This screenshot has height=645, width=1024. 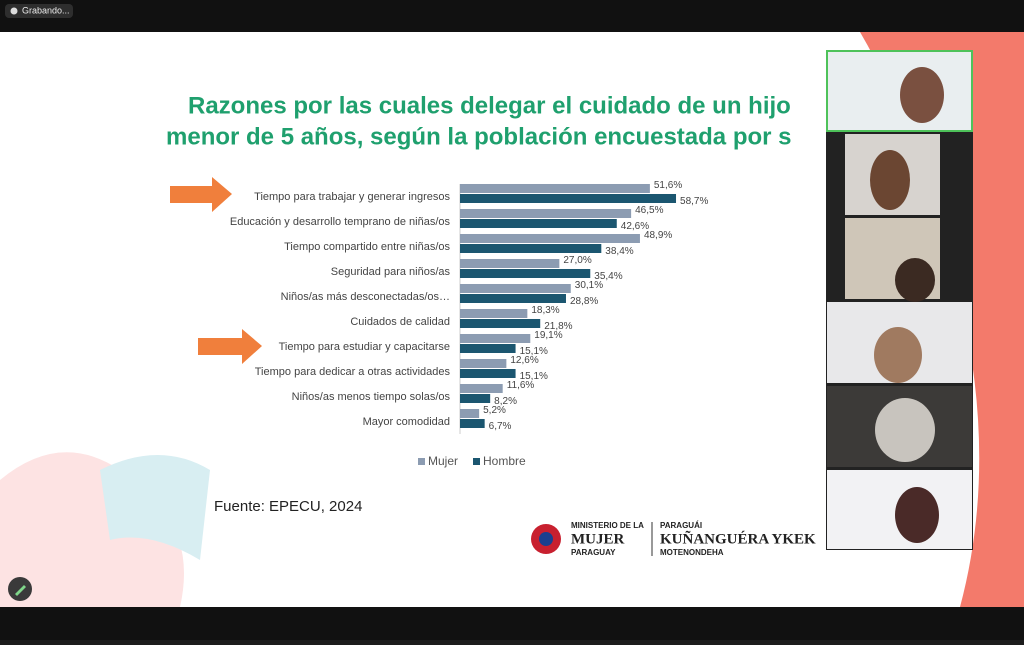 I want to click on value-label: 48,9%, so click(x=658, y=235).